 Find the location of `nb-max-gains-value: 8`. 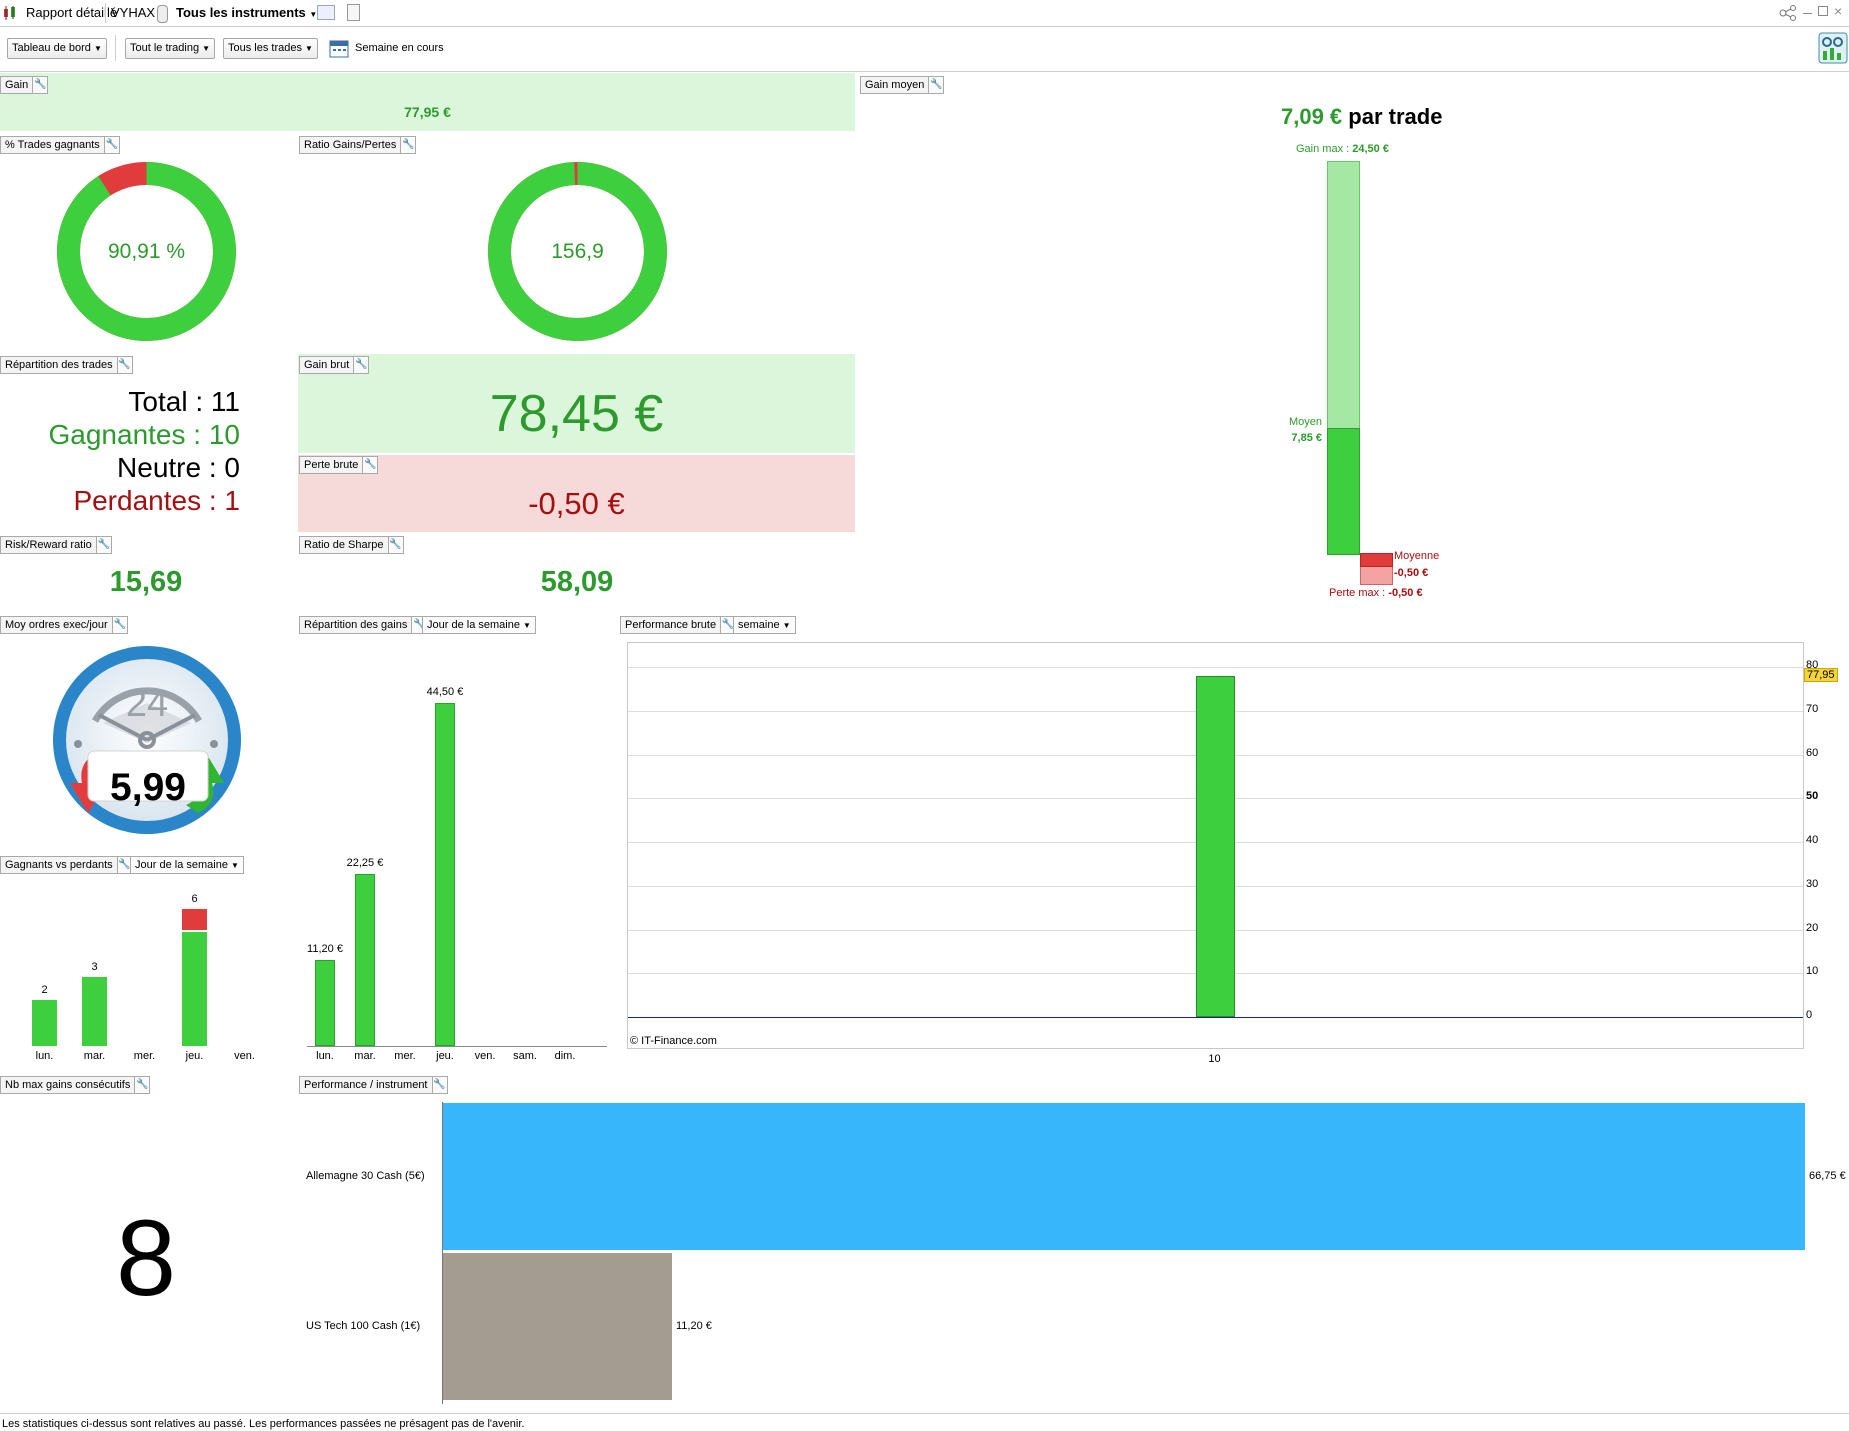

nb-max-gains-value: 8 is located at coordinates (146, 1257).